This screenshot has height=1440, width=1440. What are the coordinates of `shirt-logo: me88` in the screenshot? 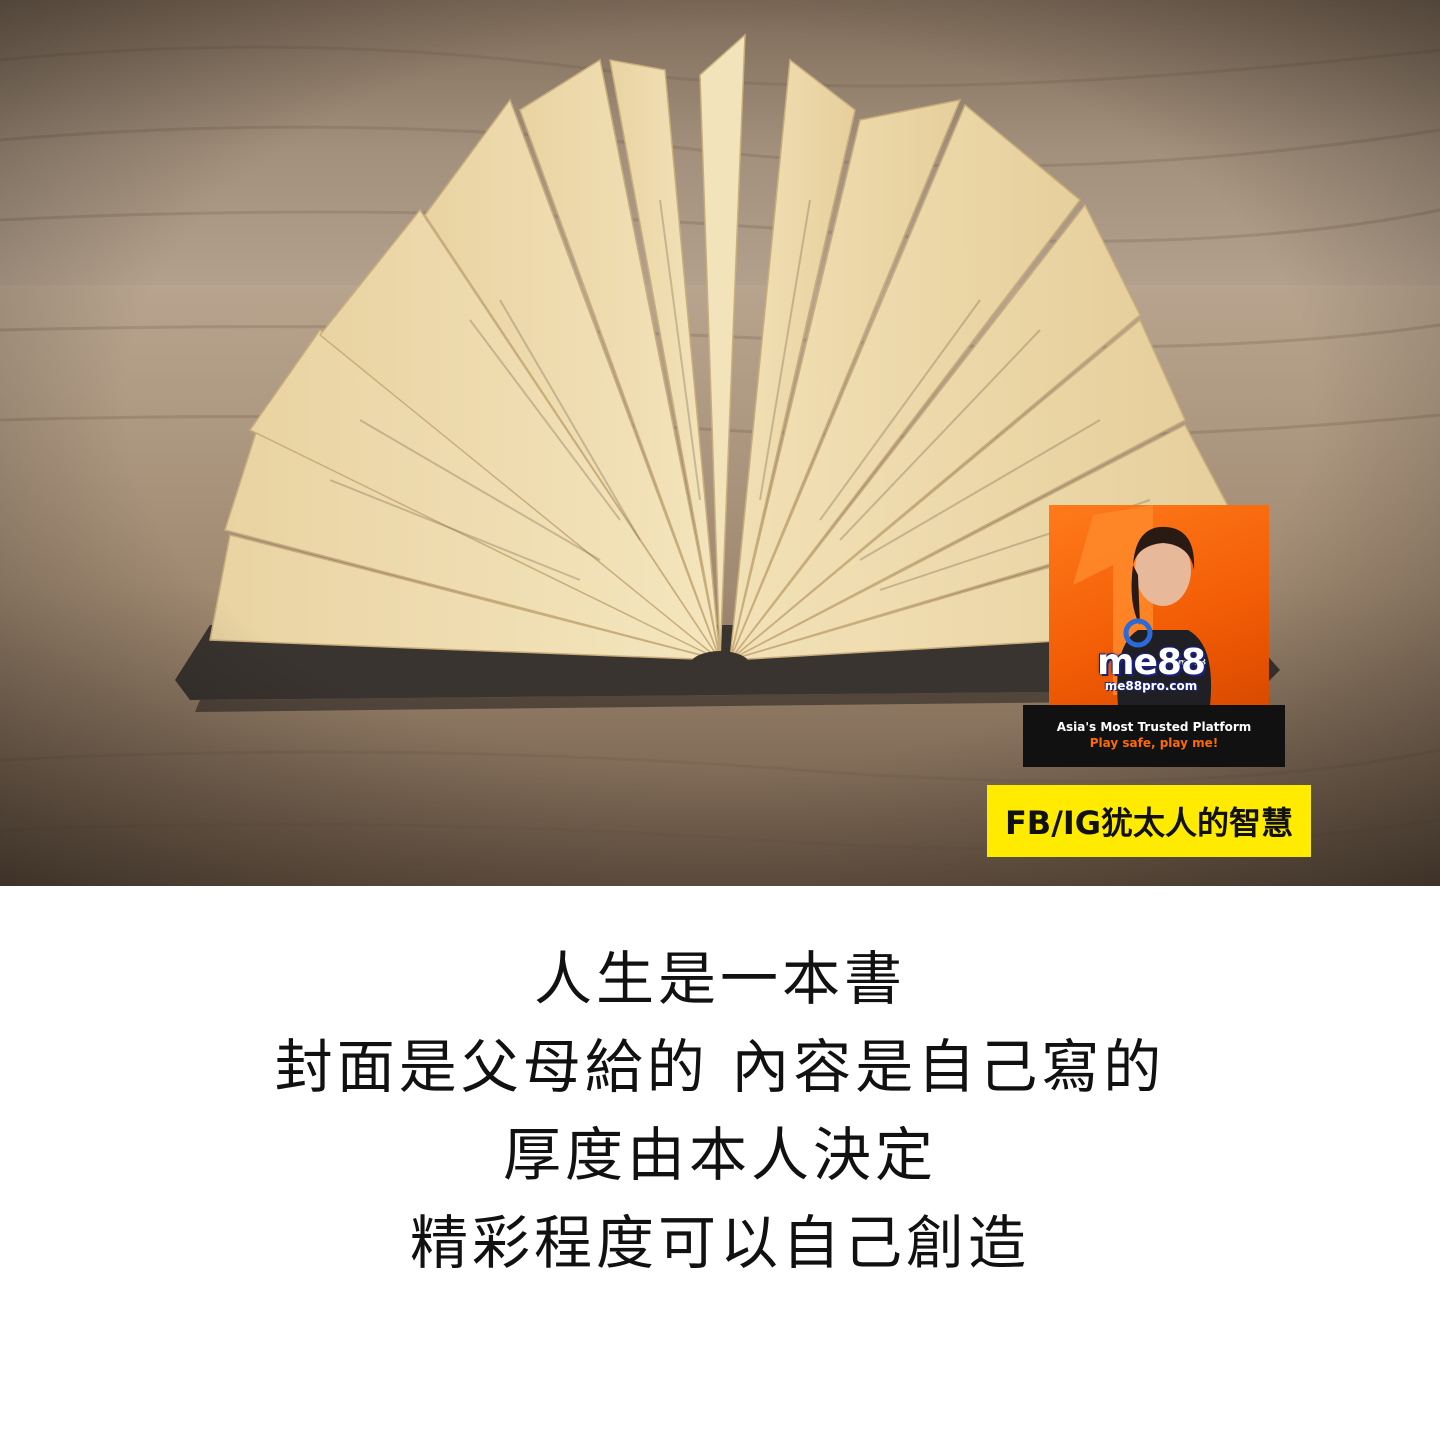 It's located at (1192, 663).